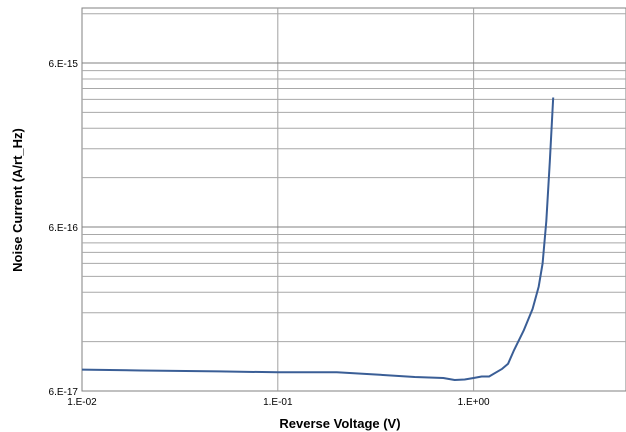 The width and height of the screenshot is (626, 432). What do you see at coordinates (64, 64) in the screenshot?
I see `y-tick-label: 6.E-15` at bounding box center [64, 64].